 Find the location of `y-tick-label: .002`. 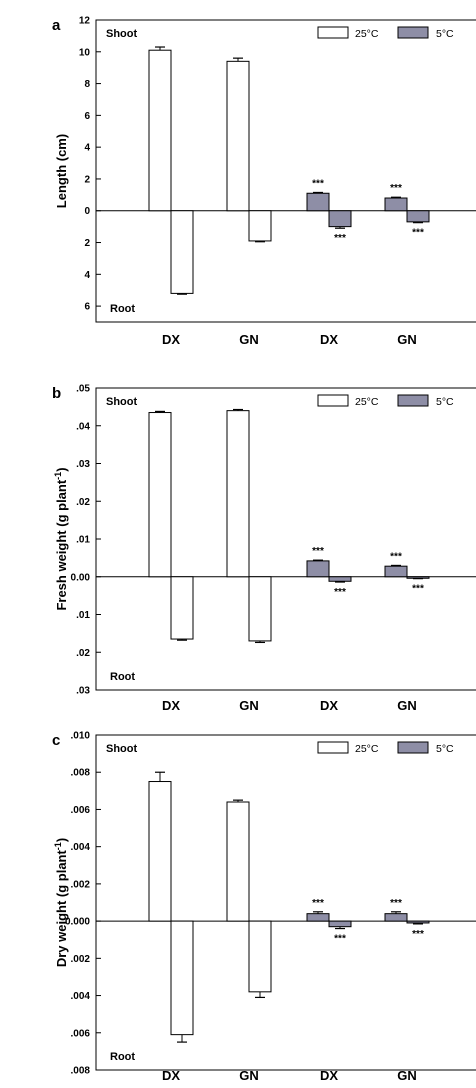

y-tick-label: .002 is located at coordinates (81, 884).